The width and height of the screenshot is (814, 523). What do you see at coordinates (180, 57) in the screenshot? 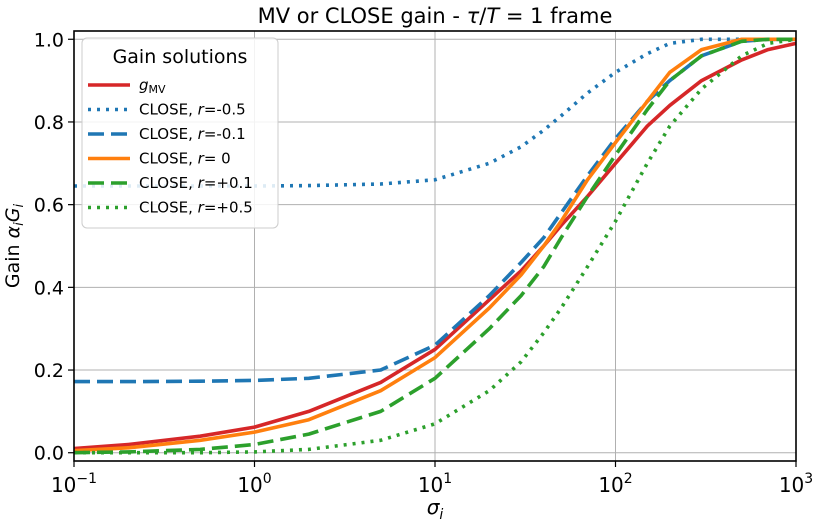
I see `legend-title: Gain solutions` at bounding box center [180, 57].